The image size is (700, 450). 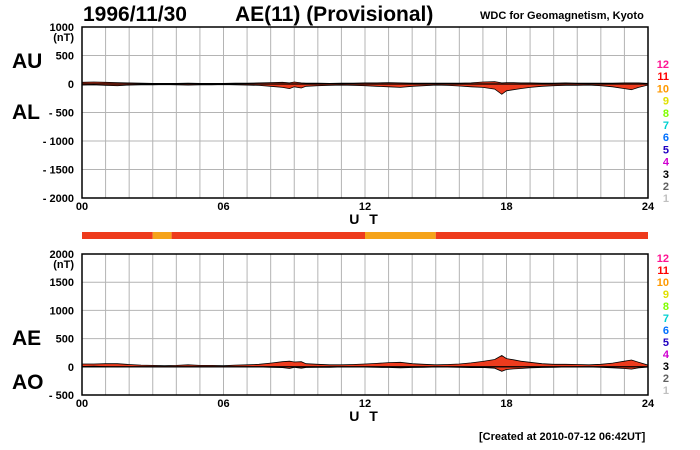 What do you see at coordinates (28, 382) in the screenshot?
I see `ao-row-label: AO` at bounding box center [28, 382].